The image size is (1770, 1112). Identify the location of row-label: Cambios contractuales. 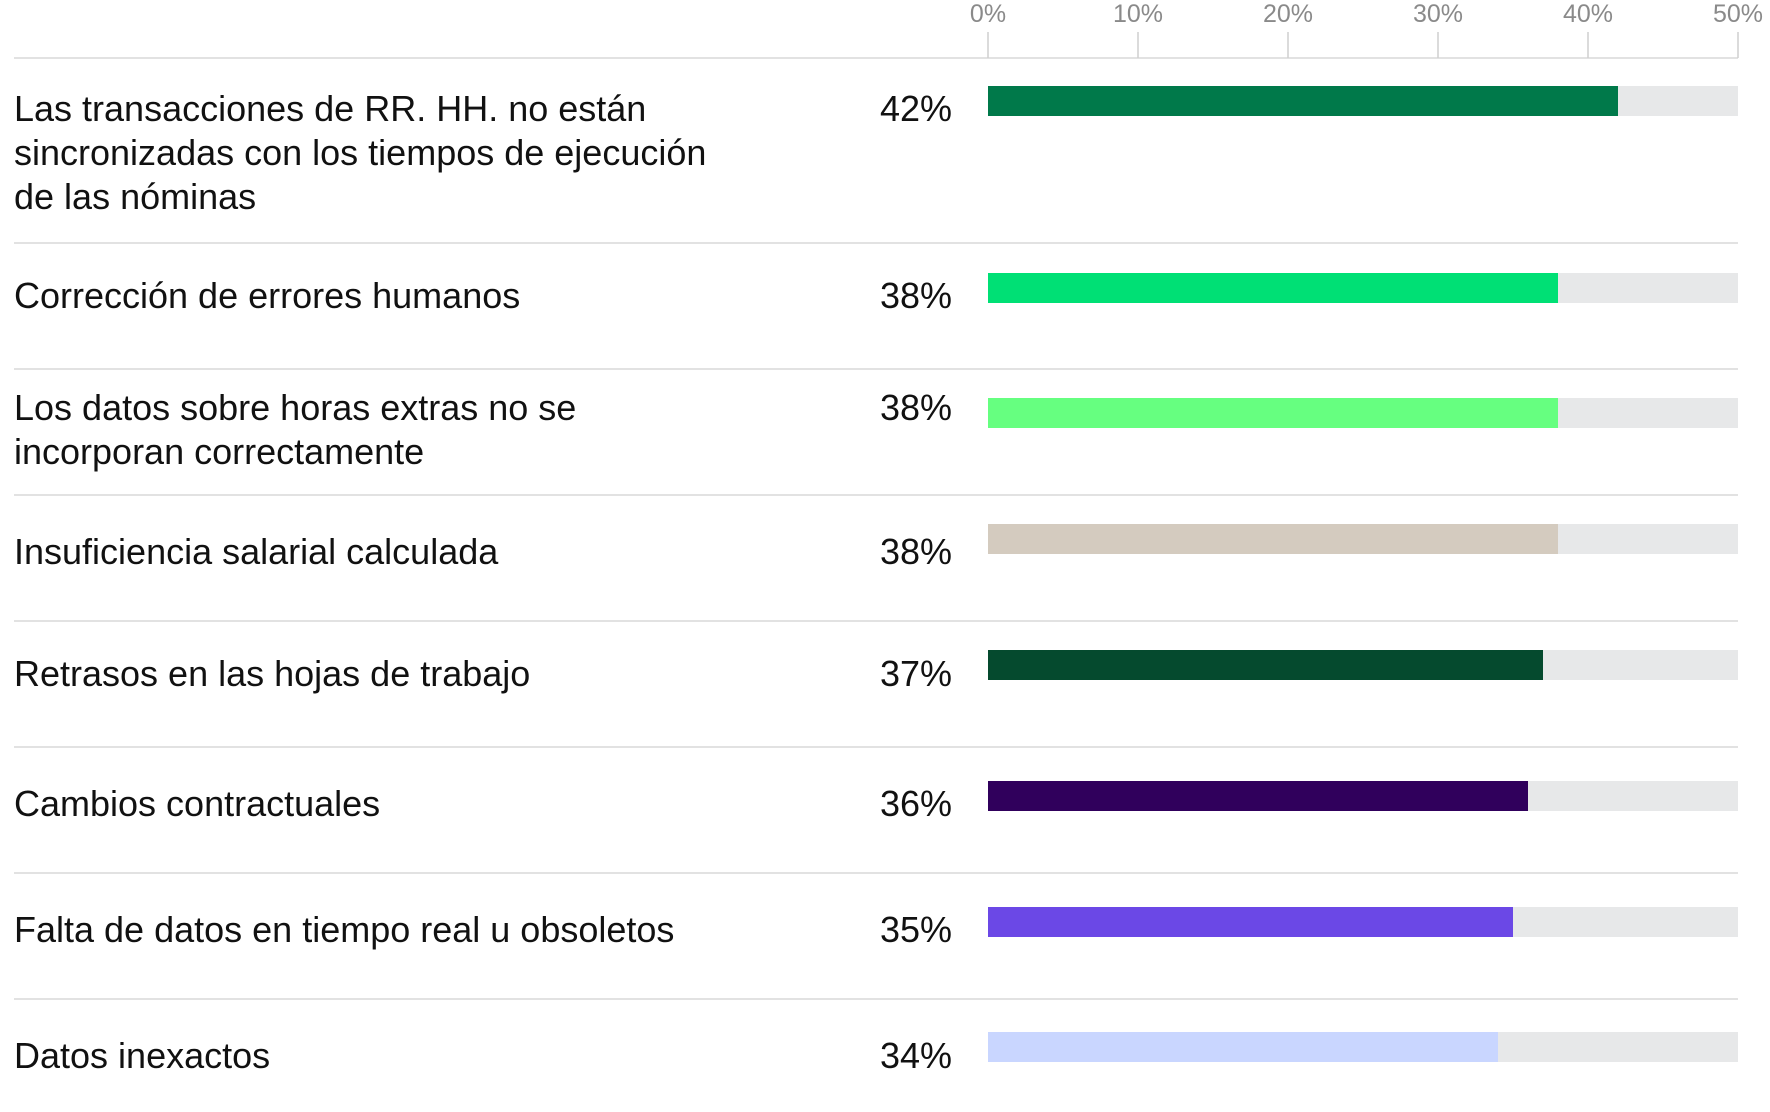
(197, 803).